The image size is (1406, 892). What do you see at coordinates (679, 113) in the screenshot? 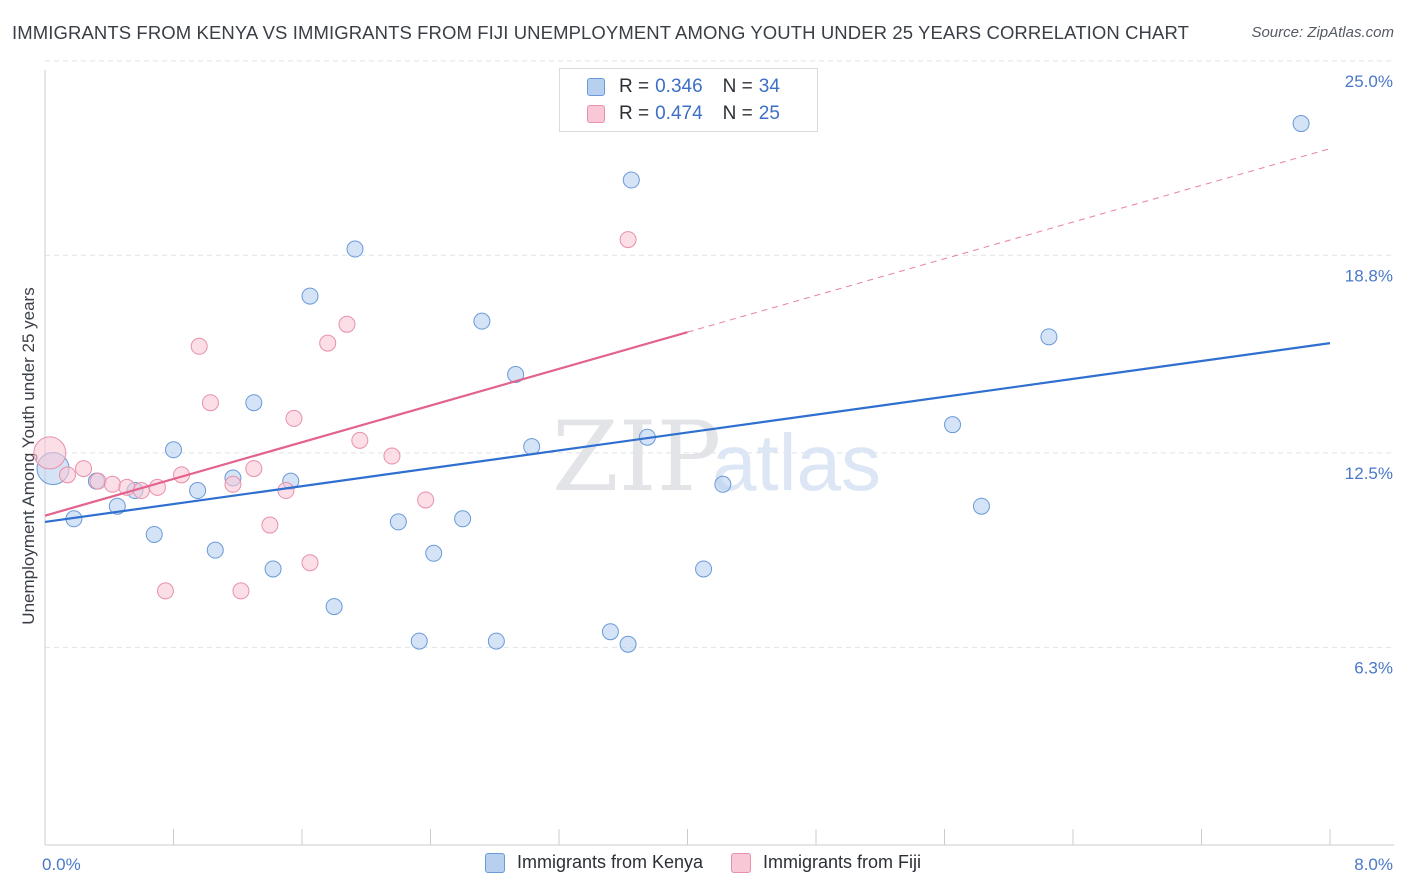
I see `r-value-fiji: 0.474` at bounding box center [679, 113].